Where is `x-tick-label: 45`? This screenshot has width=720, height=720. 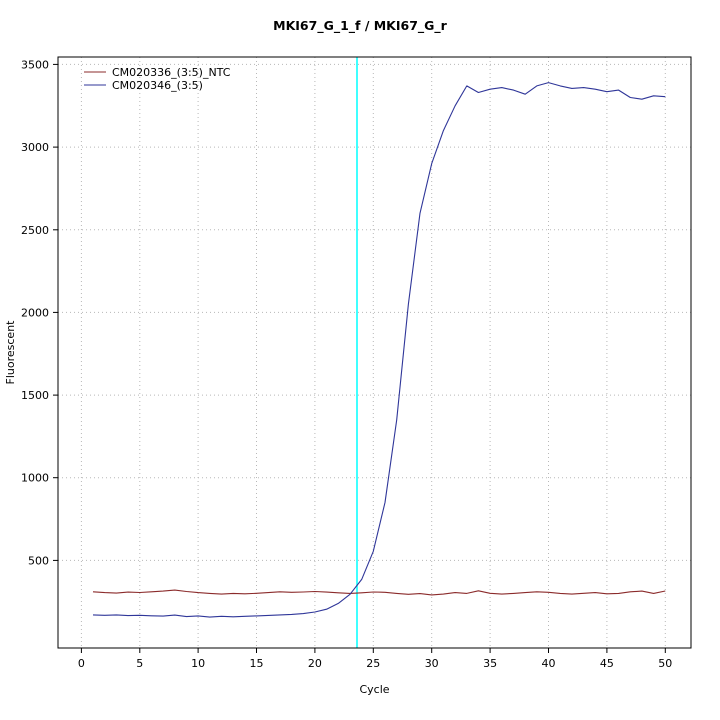 x-tick-label: 45 is located at coordinates (607, 663).